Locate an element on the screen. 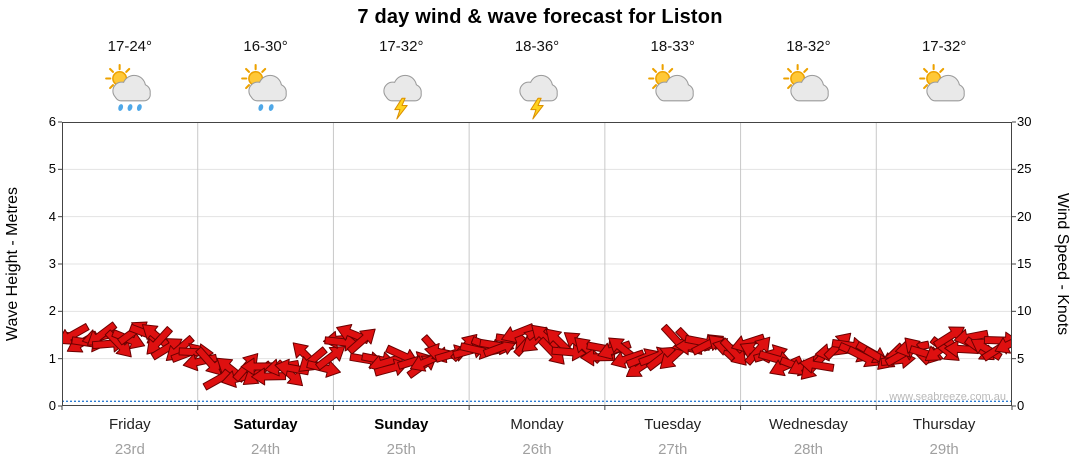 This screenshot has width=1080, height=475. right-tick-label: 10 is located at coordinates (1024, 311).